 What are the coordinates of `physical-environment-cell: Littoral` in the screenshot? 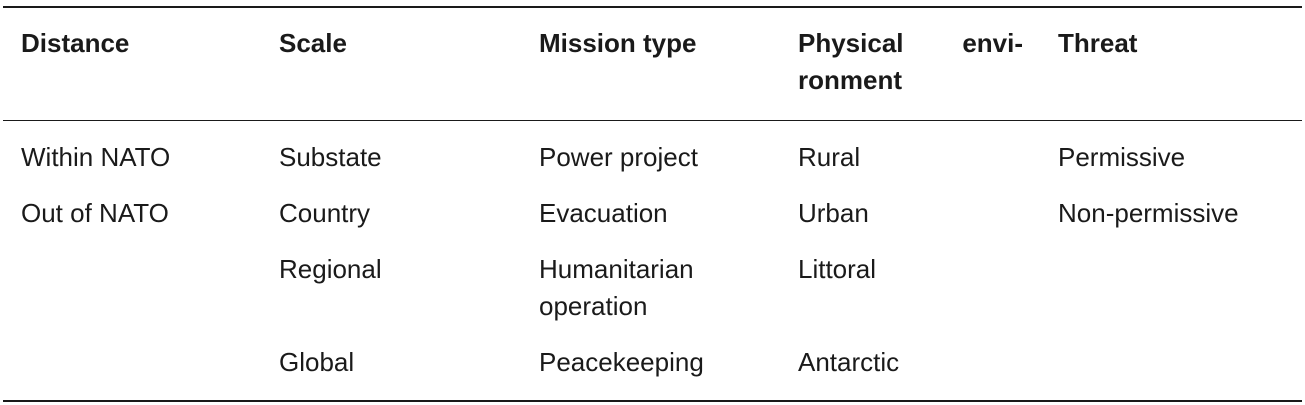 It's located at (837, 269).